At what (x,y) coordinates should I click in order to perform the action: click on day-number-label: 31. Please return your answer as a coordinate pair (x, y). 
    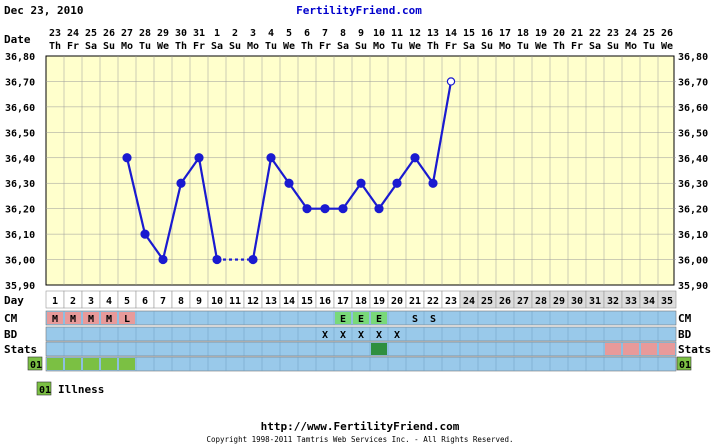
    Looking at the image, I should click on (595, 301).